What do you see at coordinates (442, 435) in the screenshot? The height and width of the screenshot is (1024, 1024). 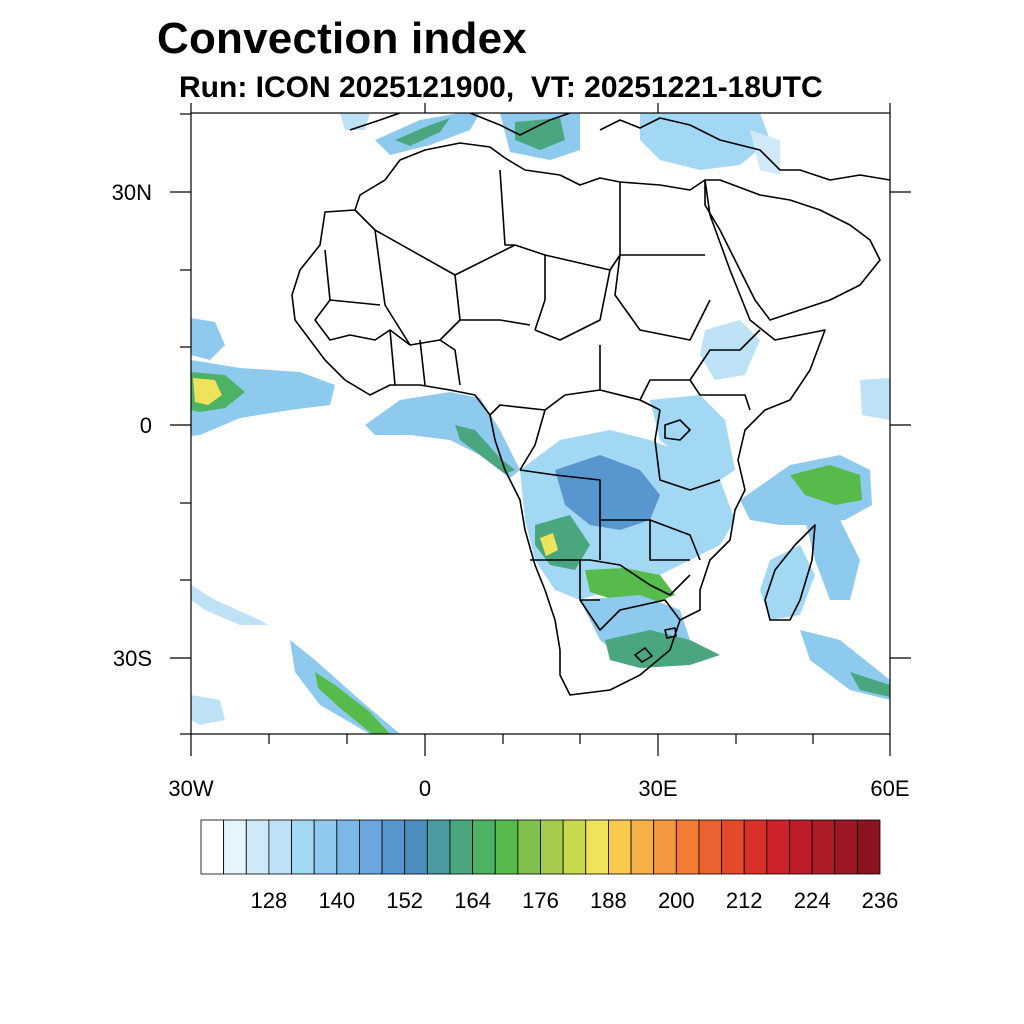 I see `shading-gulf-of-guinea` at bounding box center [442, 435].